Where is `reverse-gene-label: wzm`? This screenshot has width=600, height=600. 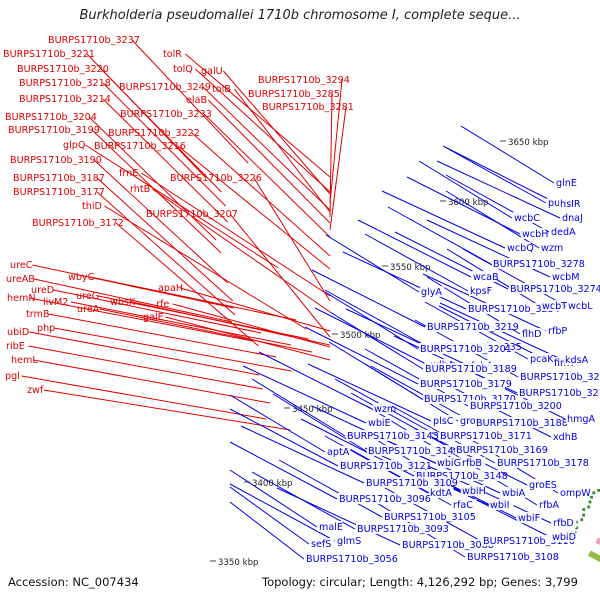
reverse-gene-label: wzm is located at coordinates (552, 248).